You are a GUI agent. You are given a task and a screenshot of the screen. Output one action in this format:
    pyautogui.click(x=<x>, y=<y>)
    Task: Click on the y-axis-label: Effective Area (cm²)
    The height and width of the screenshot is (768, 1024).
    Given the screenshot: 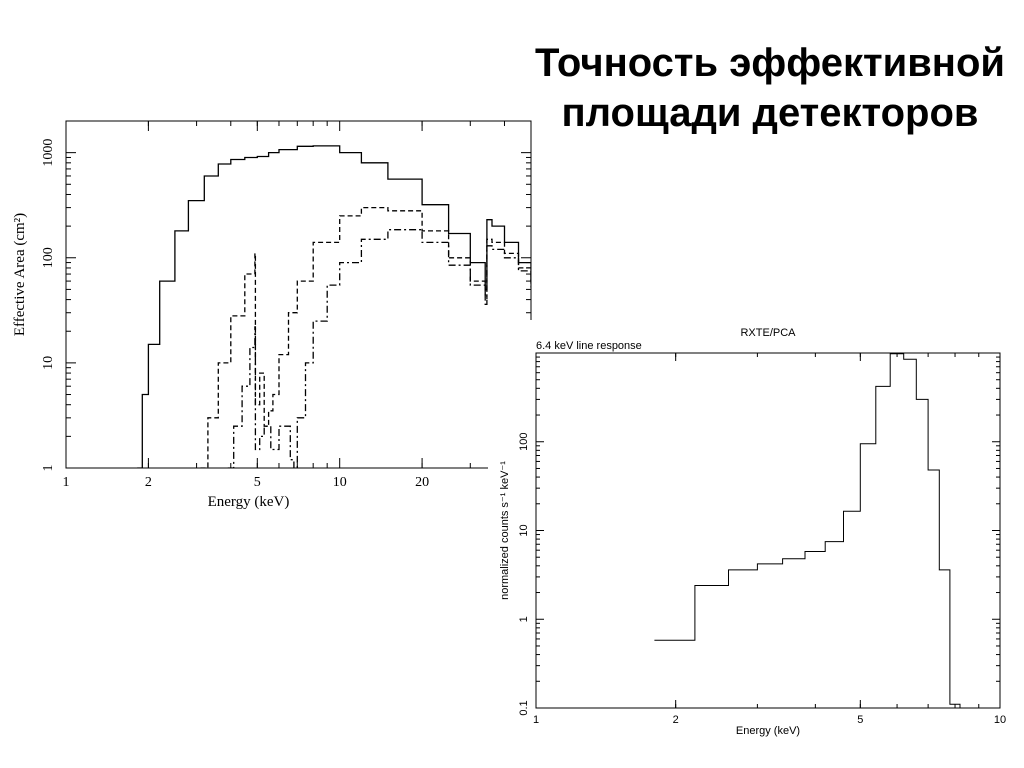 What is the action you would take?
    pyautogui.click(x=20, y=274)
    